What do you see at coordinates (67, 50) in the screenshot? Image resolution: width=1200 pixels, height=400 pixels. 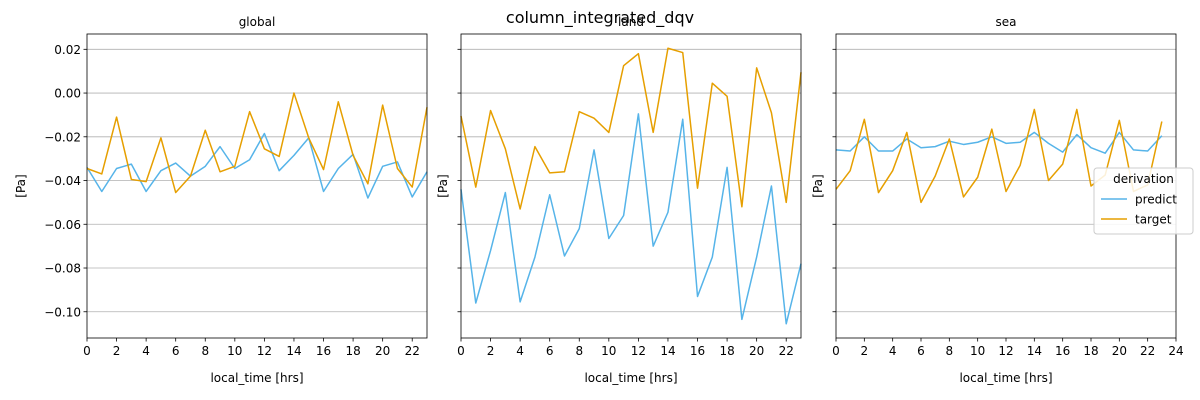 I see `y-tick-label: 0.02` at bounding box center [67, 50].